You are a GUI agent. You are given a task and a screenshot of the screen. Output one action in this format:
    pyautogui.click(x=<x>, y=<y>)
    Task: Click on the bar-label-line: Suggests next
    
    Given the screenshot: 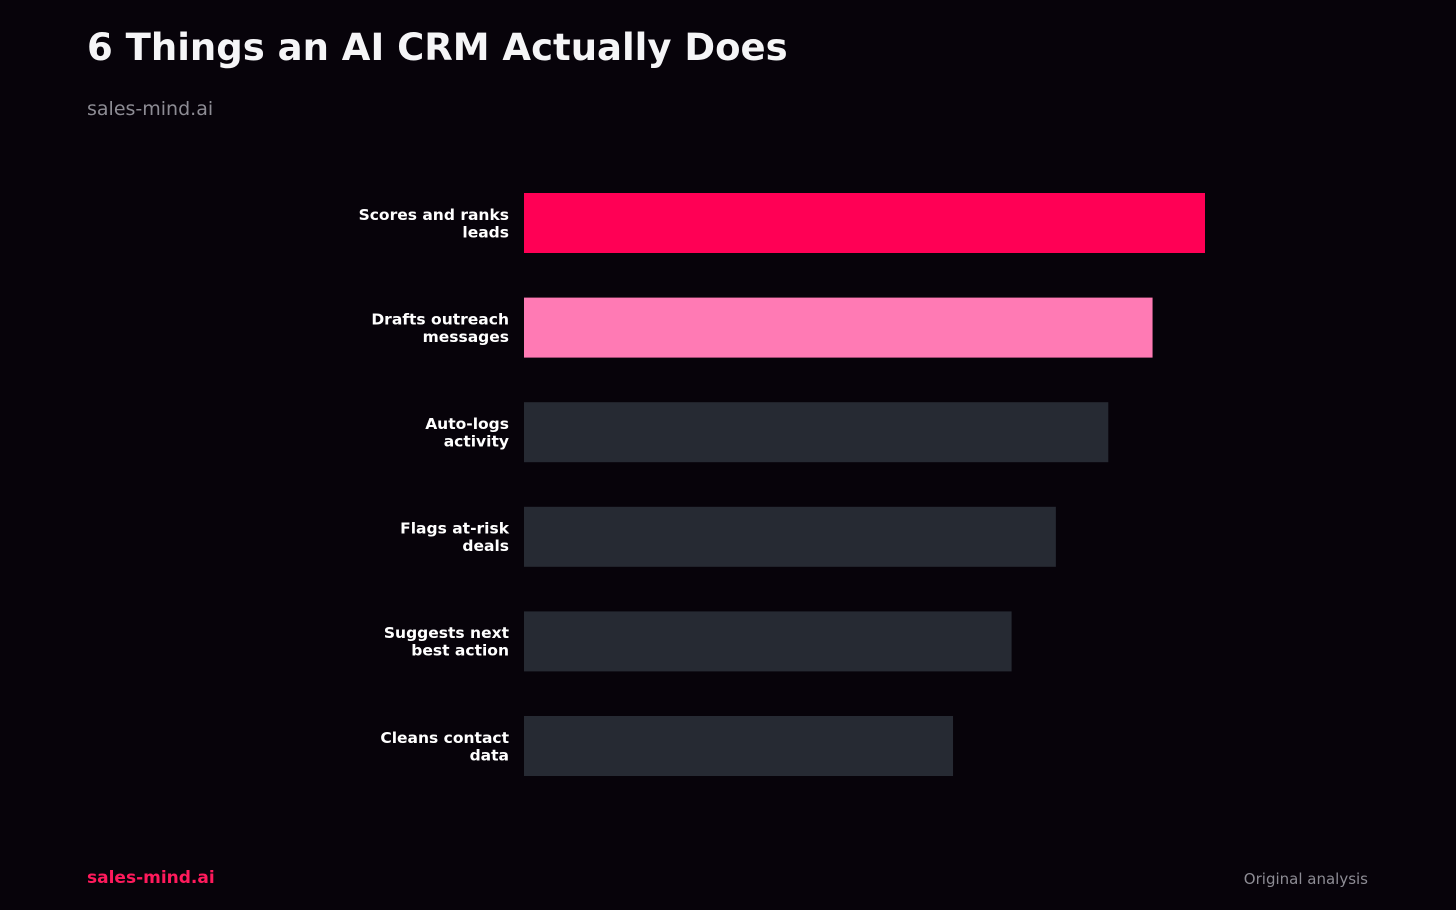 What is the action you would take?
    pyautogui.click(x=447, y=633)
    